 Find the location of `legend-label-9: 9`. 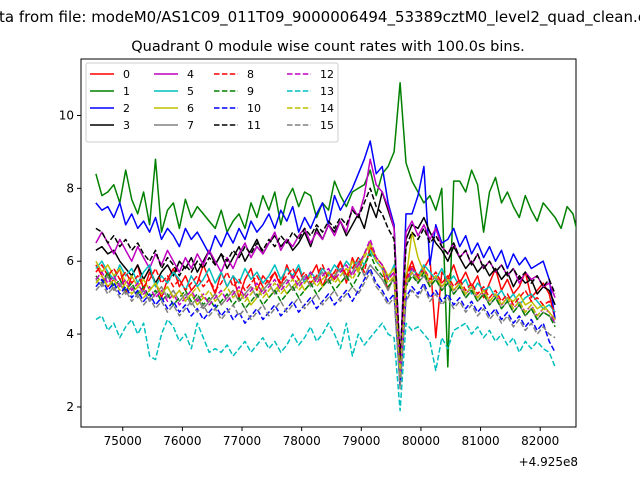

legend-label-9: 9 is located at coordinates (250, 91).